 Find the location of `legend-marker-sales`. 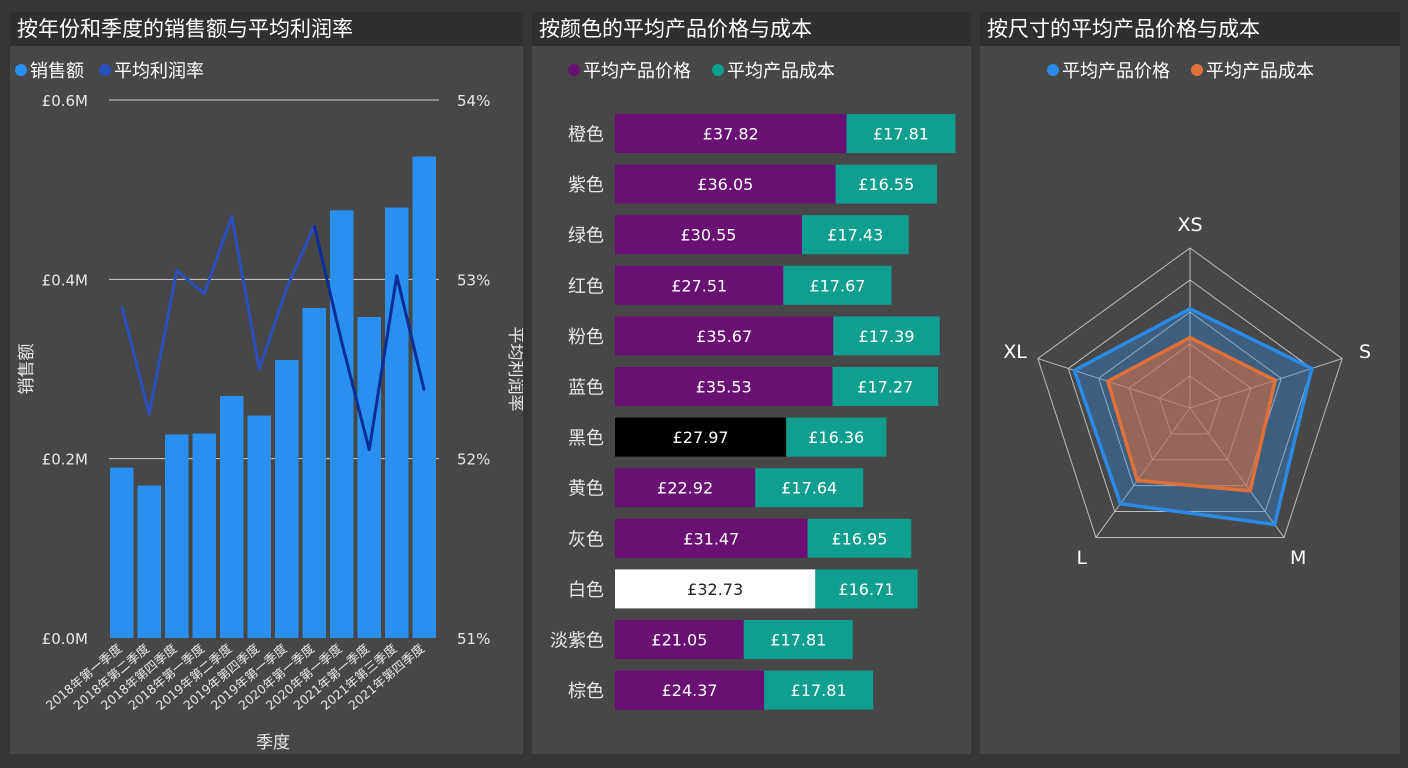

legend-marker-sales is located at coordinates (21, 70).